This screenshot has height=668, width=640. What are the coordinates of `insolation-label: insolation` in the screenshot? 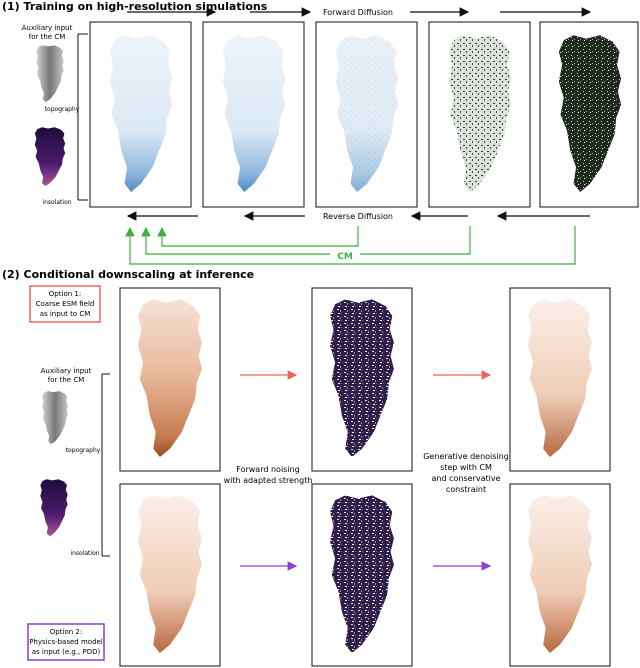 It's located at (56, 202).